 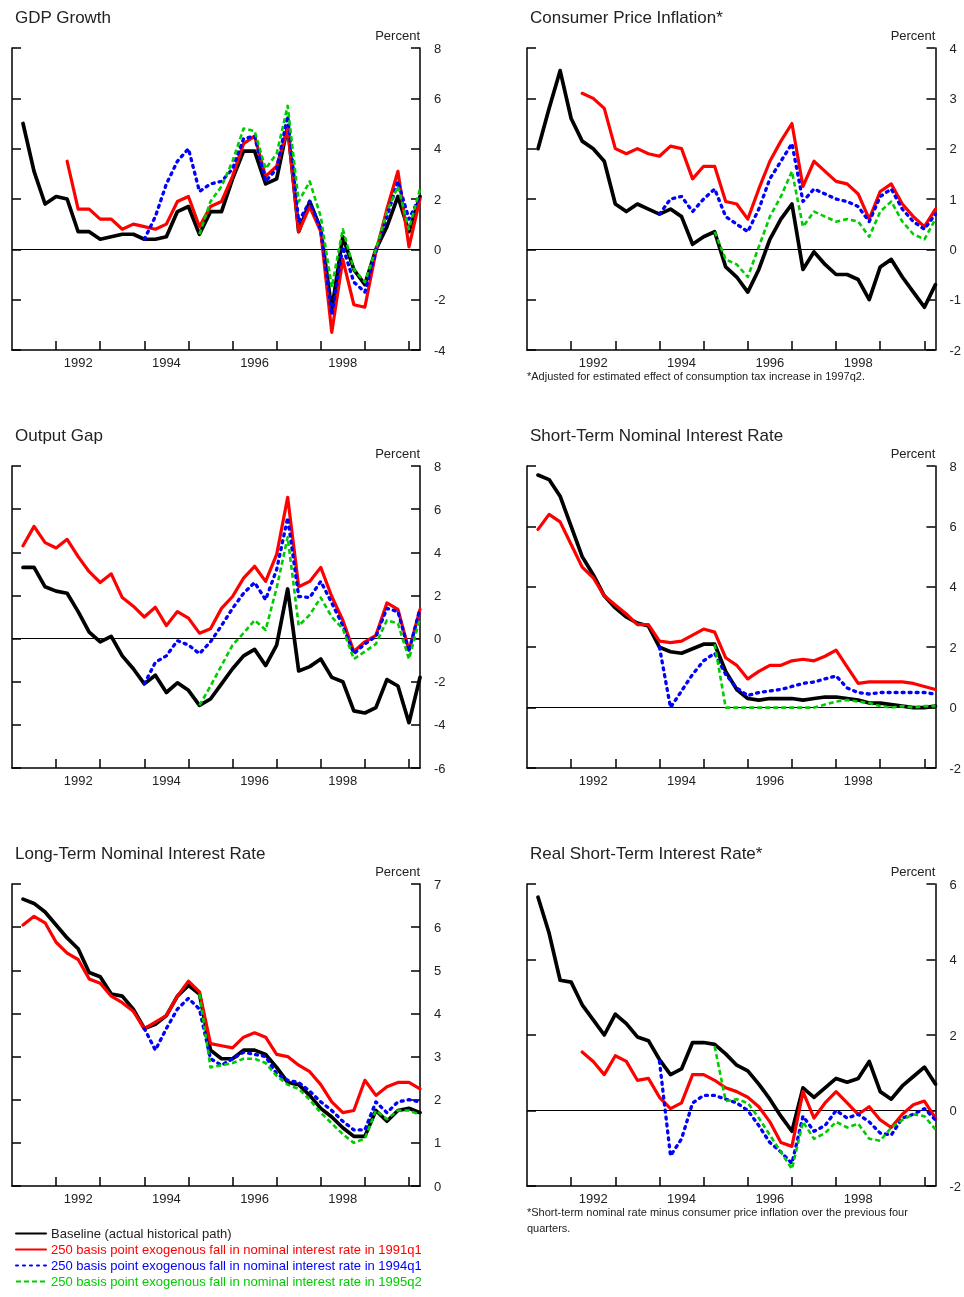 I want to click on y-tick-label: 7, so click(x=438, y=884).